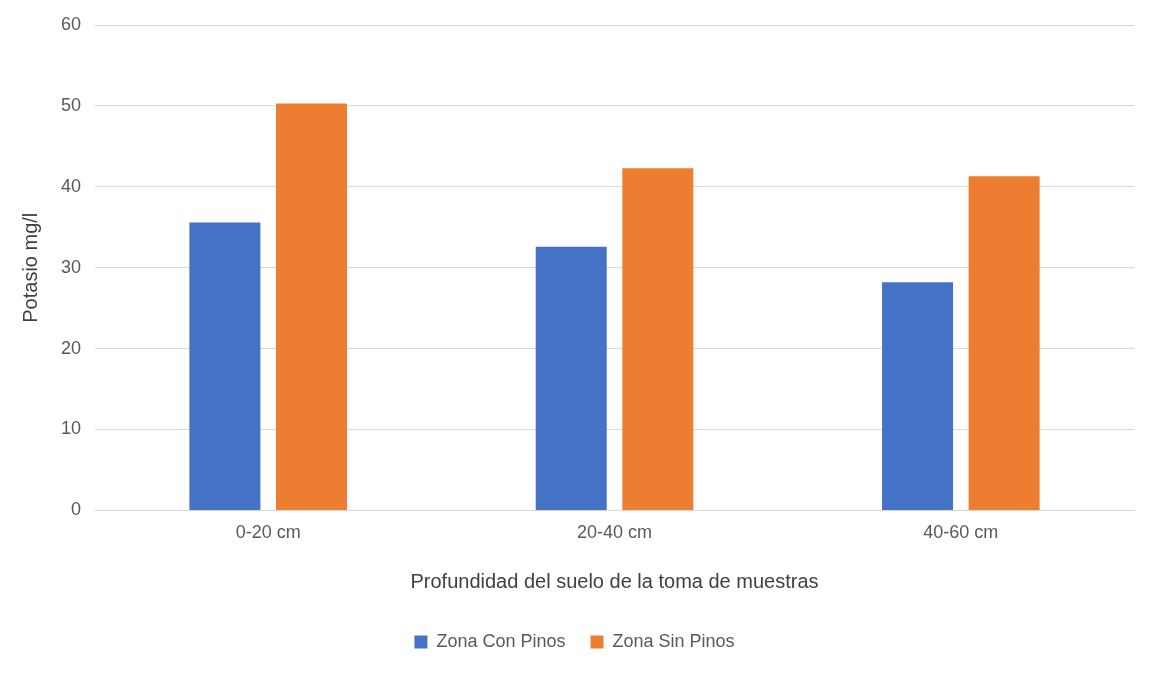 This screenshot has height=681, width=1149. I want to click on y-tick-label: 30, so click(71, 266).